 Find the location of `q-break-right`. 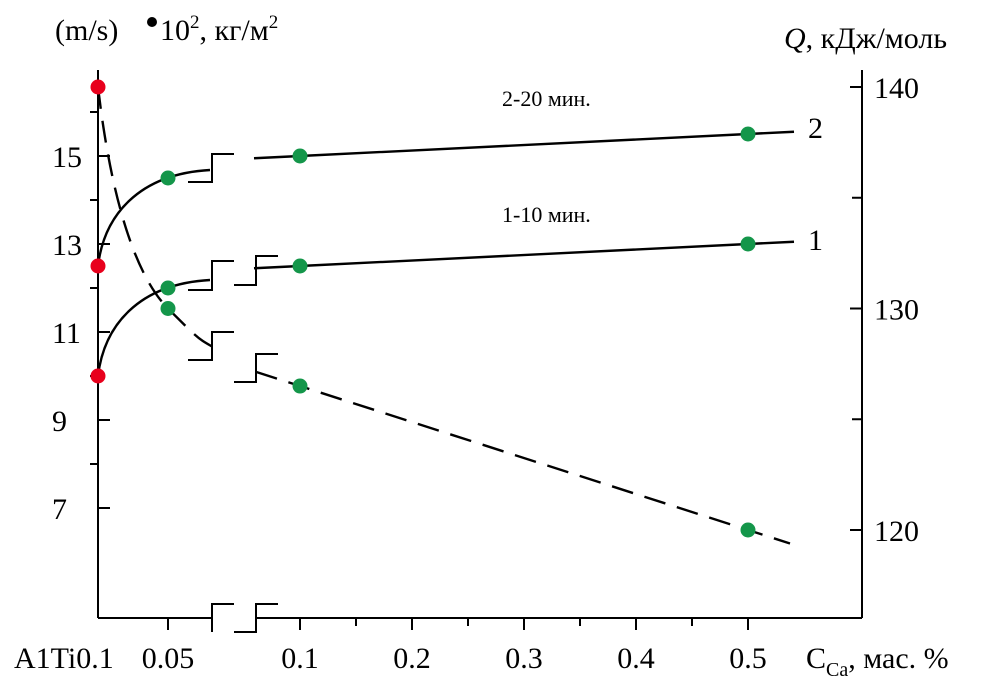

q-break-right is located at coordinates (256, 368).